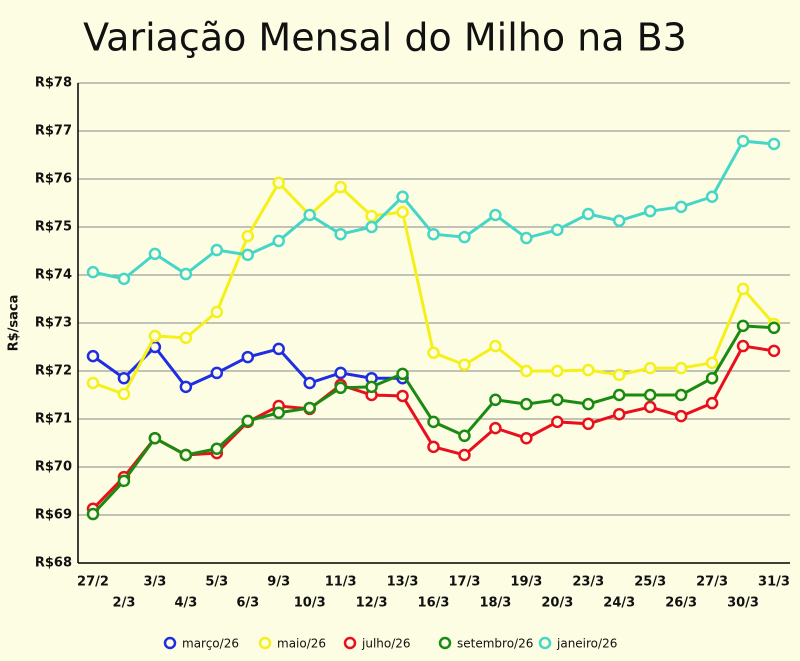 The image size is (800, 661). I want to click on x-tick-label: 26/3, so click(681, 603).